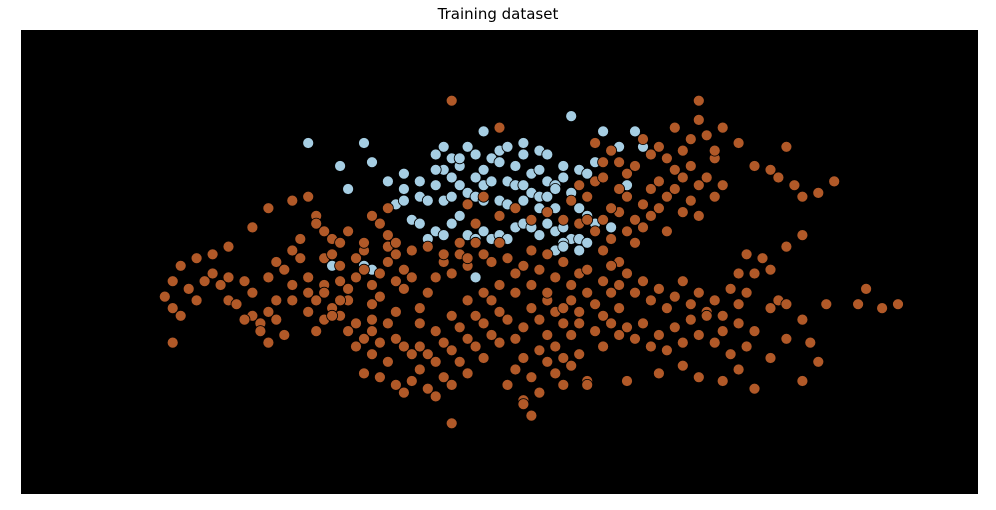  I want to click on chart-title: Training dataset, so click(498, 14).